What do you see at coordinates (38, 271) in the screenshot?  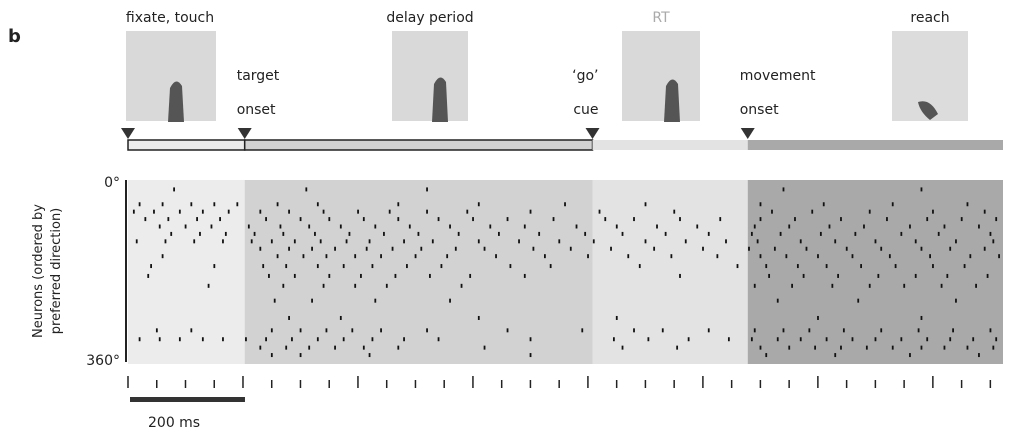 I see `y-axis-label: Neurons (ordered by` at bounding box center [38, 271].